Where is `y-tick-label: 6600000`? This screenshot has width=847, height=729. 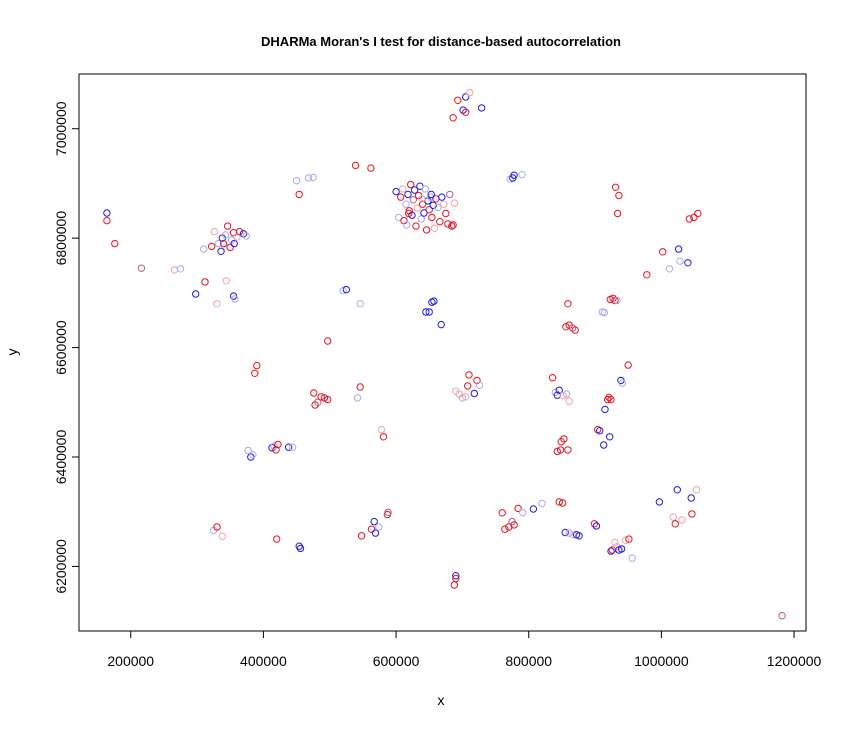
y-tick-label: 6600000 is located at coordinates (61, 347).